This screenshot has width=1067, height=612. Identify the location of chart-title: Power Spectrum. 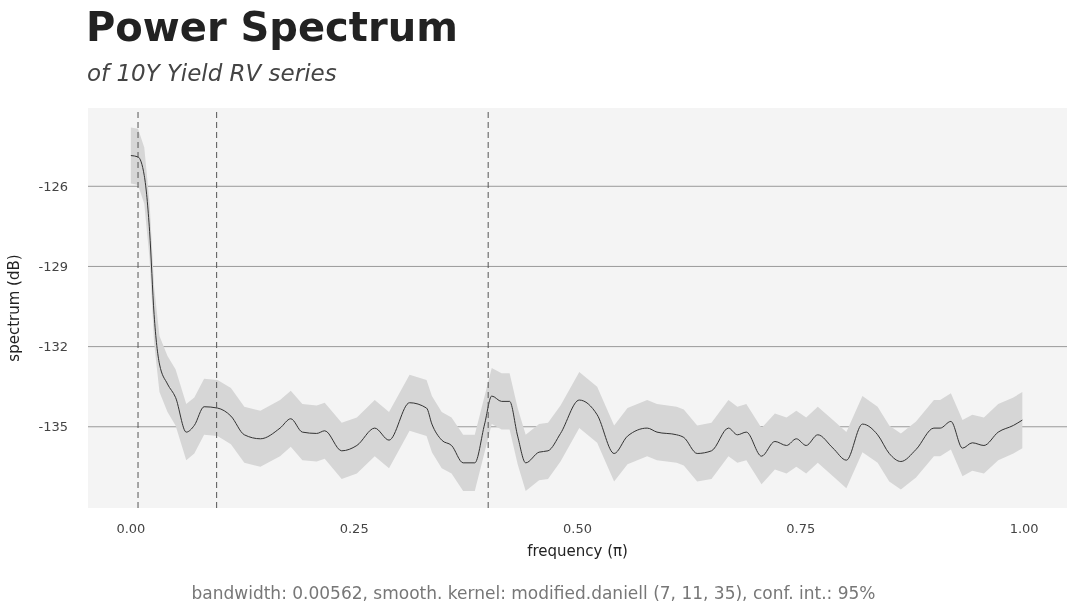
(272, 27).